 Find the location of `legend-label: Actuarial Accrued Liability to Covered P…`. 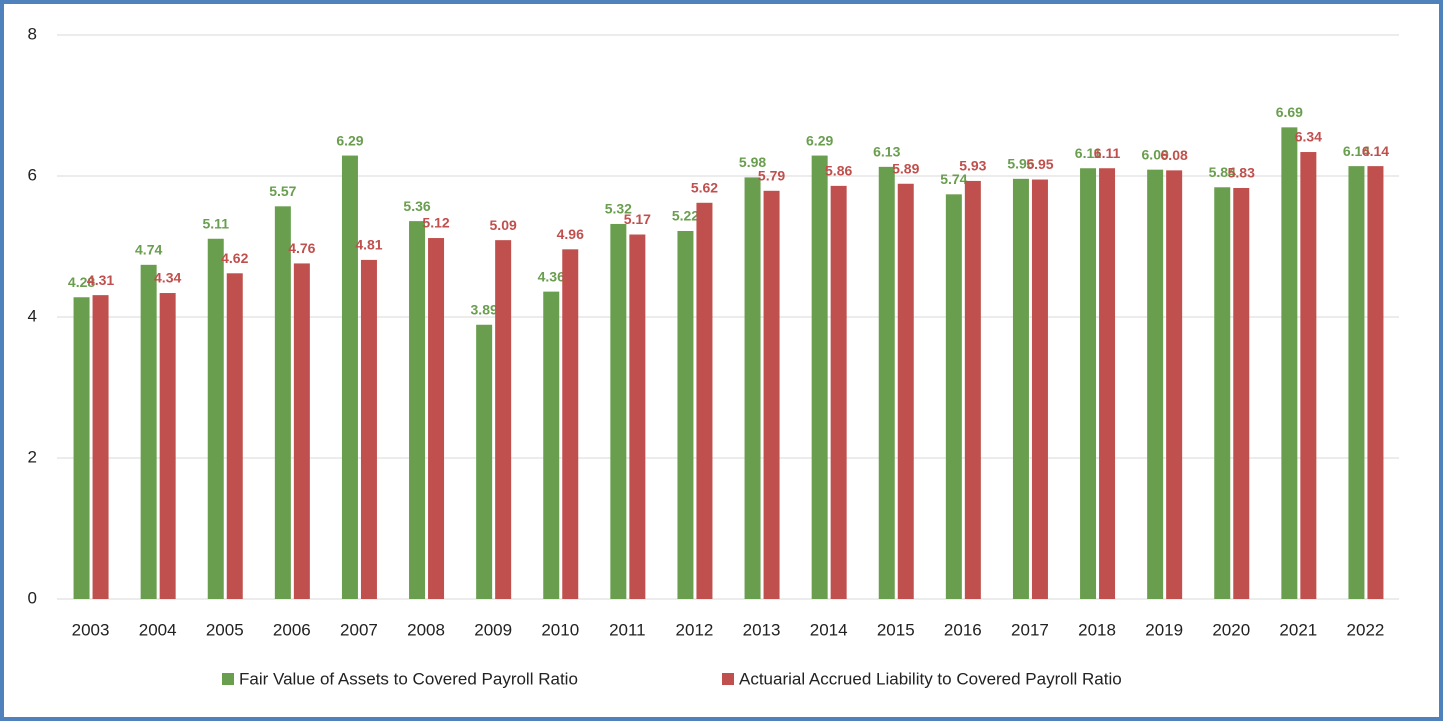

legend-label: Actuarial Accrued Liability to Covered P… is located at coordinates (930, 678).